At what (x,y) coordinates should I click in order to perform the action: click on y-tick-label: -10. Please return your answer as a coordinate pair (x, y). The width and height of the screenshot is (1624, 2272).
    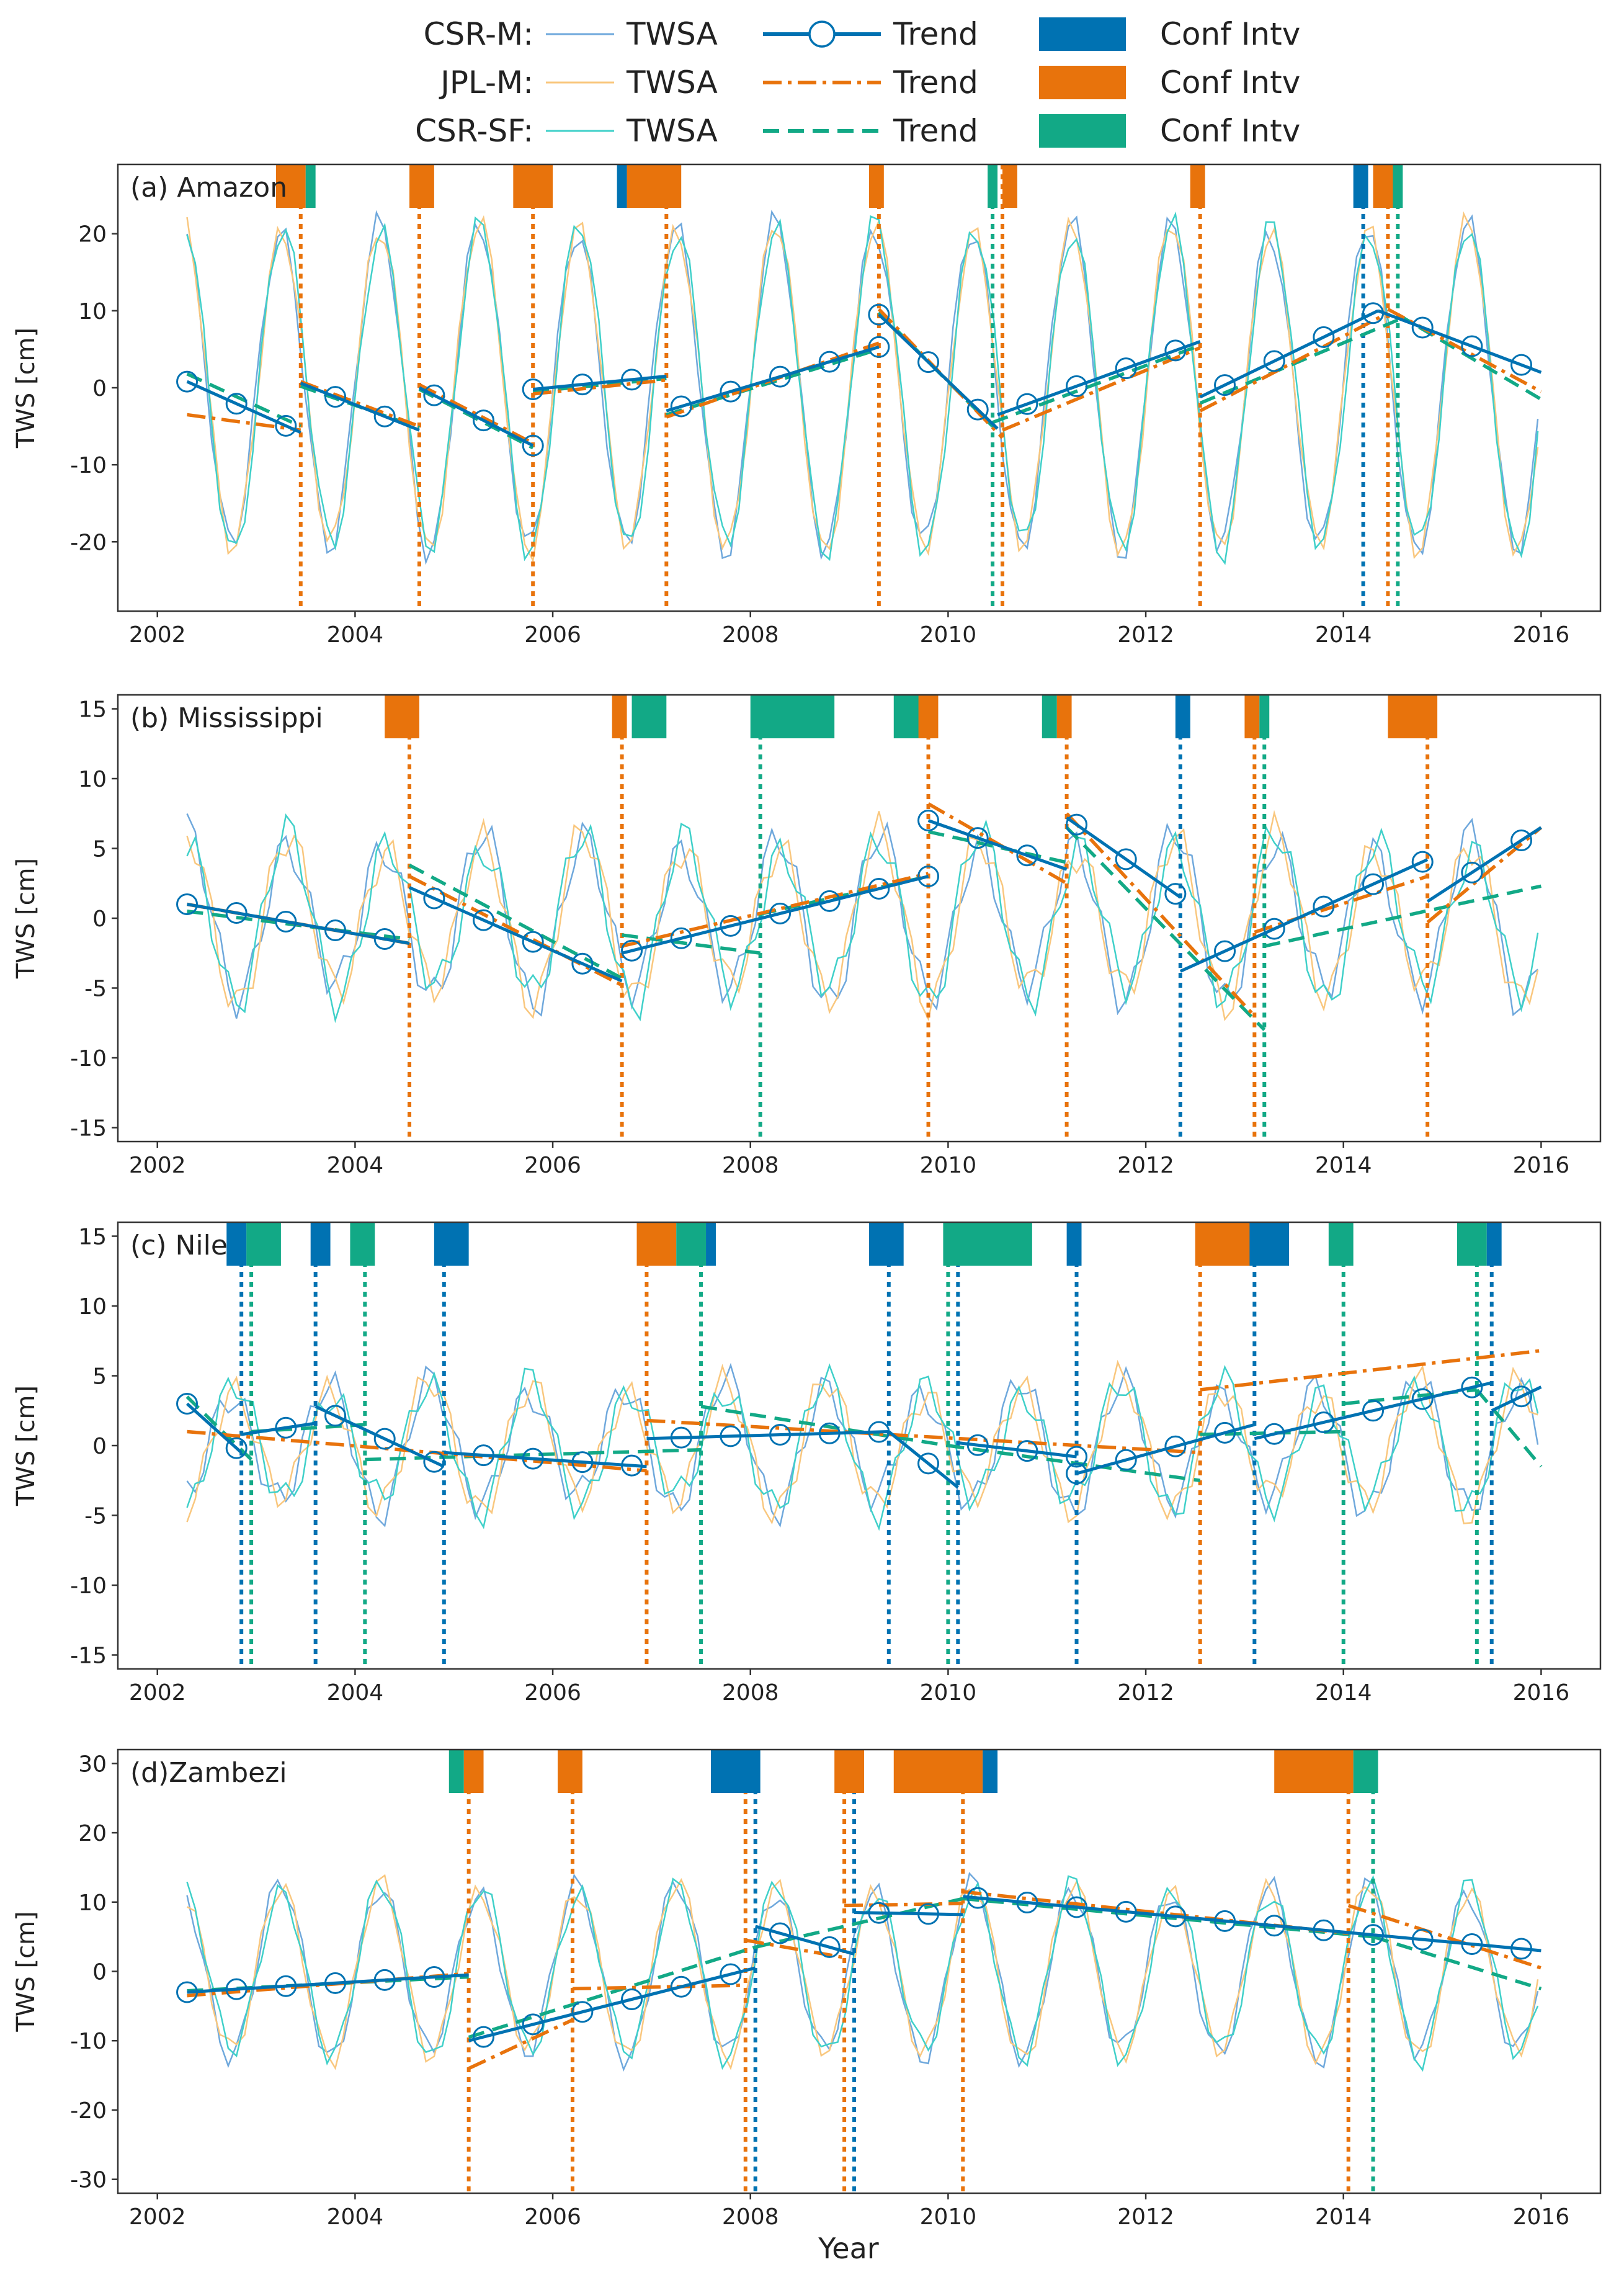
    Looking at the image, I should click on (88, 2041).